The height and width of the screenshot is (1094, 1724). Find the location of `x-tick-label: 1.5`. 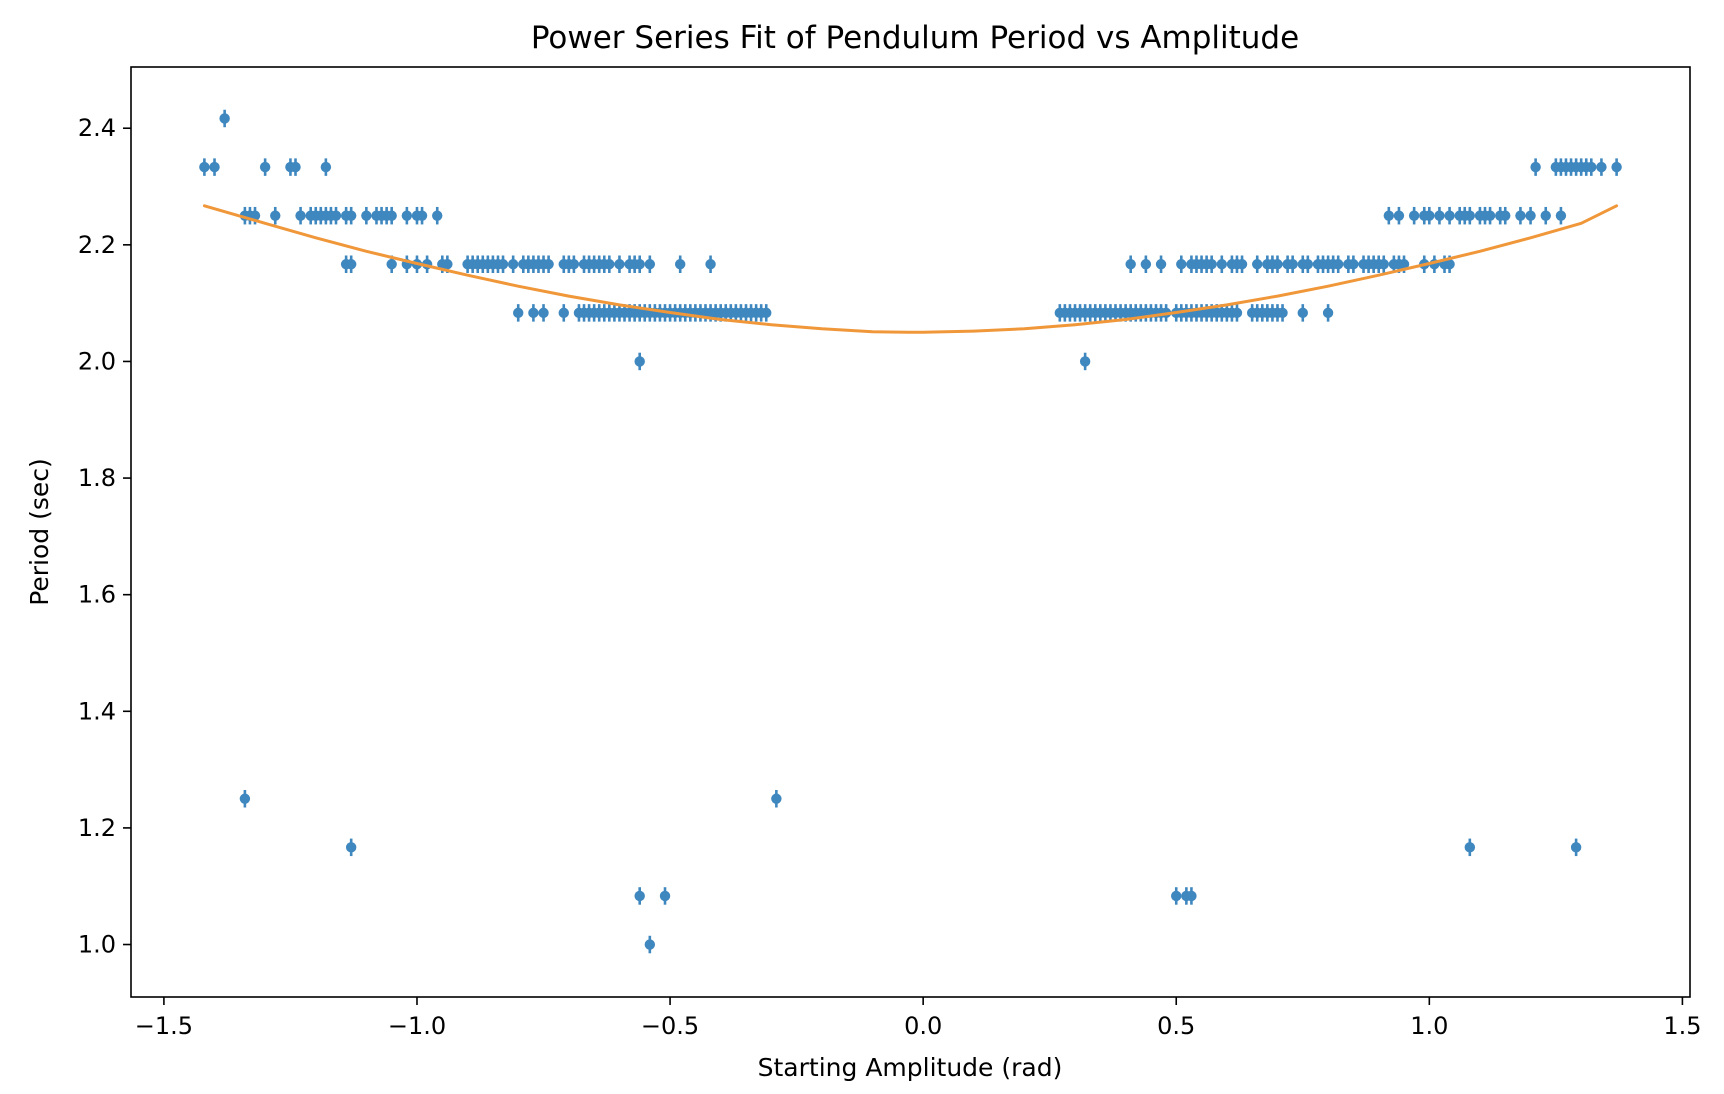

x-tick-label: 1.5 is located at coordinates (1682, 1026).